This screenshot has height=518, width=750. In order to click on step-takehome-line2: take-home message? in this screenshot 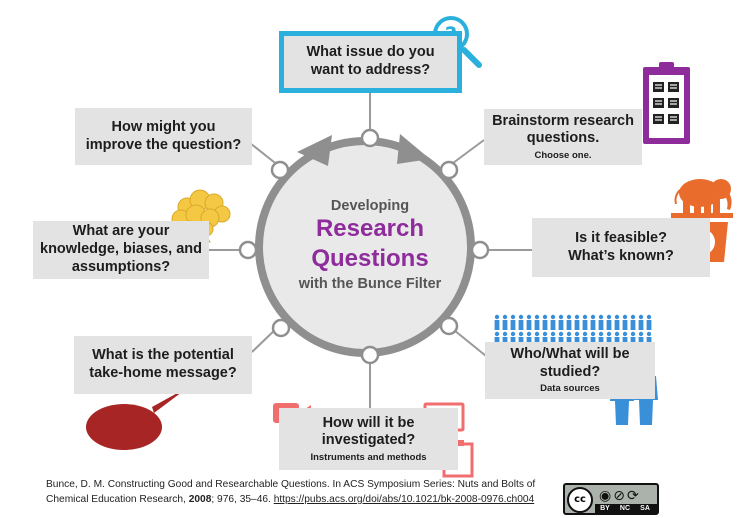, I will do `click(163, 373)`.